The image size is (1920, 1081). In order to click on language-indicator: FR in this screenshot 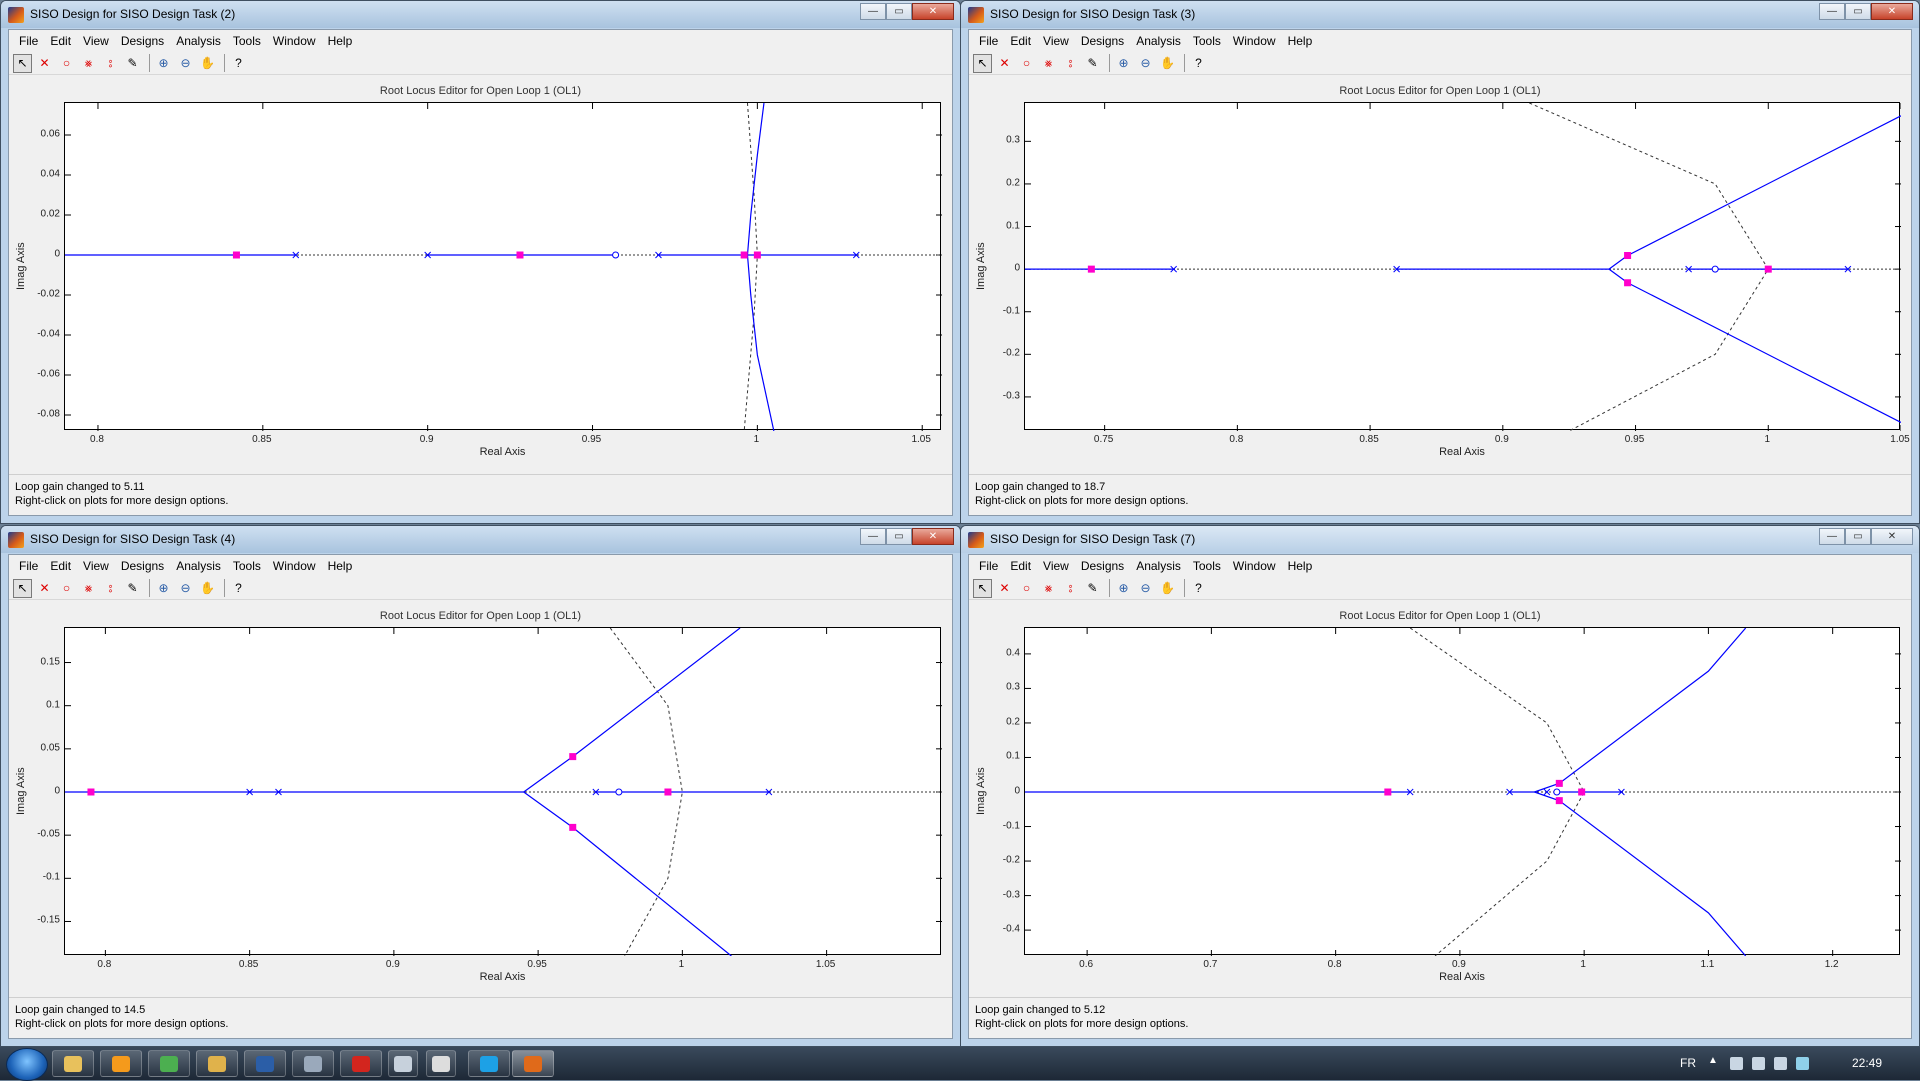, I will do `click(1688, 1063)`.